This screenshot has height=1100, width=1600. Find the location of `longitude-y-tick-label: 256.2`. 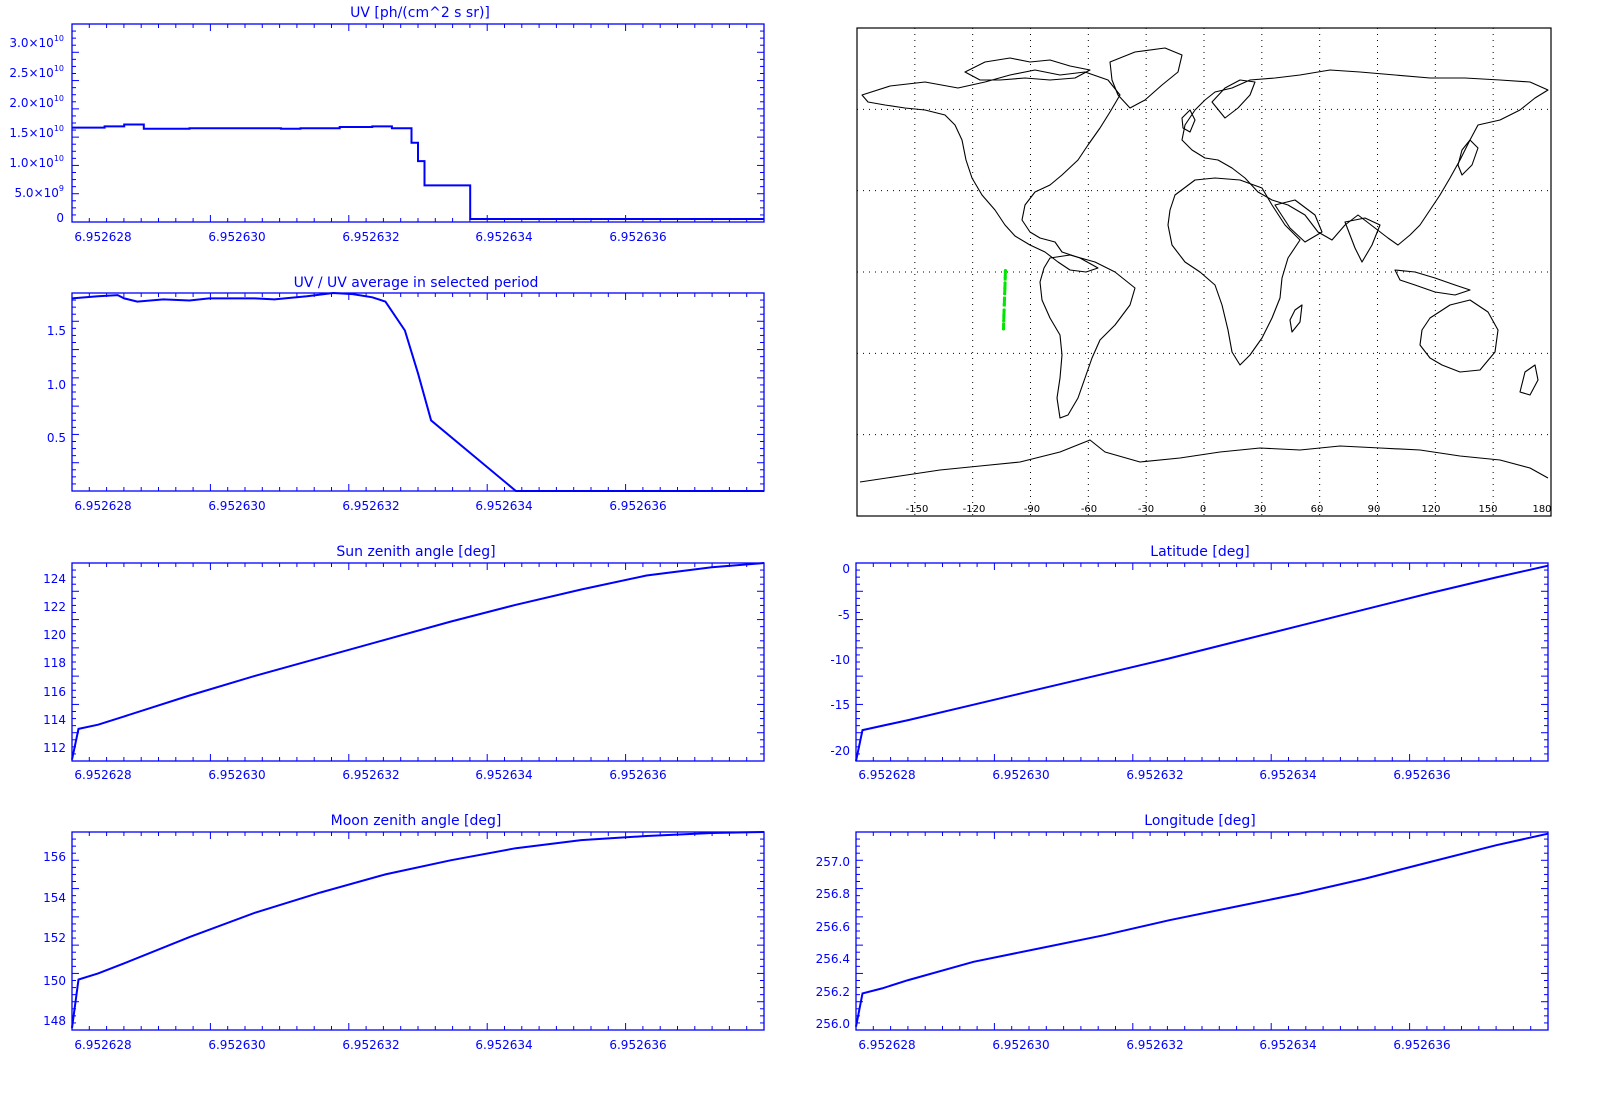

longitude-y-tick-label: 256.2 is located at coordinates (833, 992).